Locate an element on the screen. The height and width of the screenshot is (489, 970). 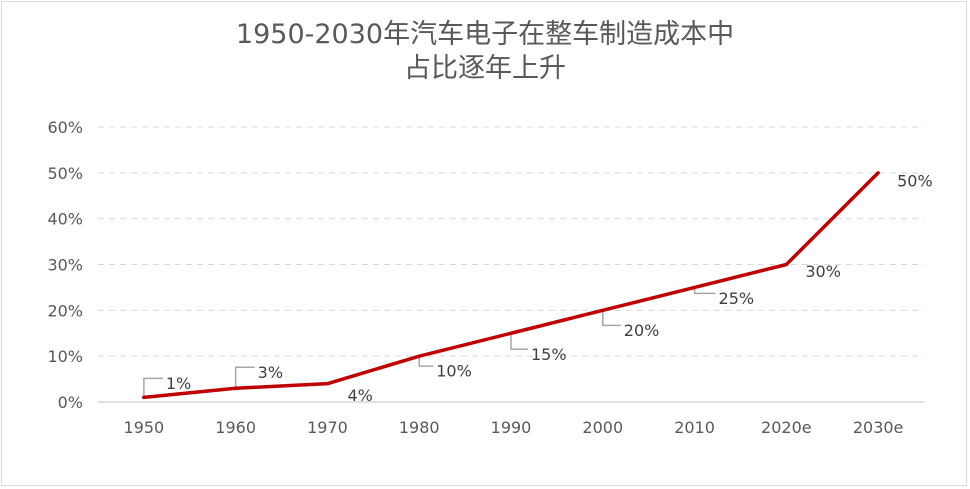
y-tick-label: 60% is located at coordinates (65, 127).